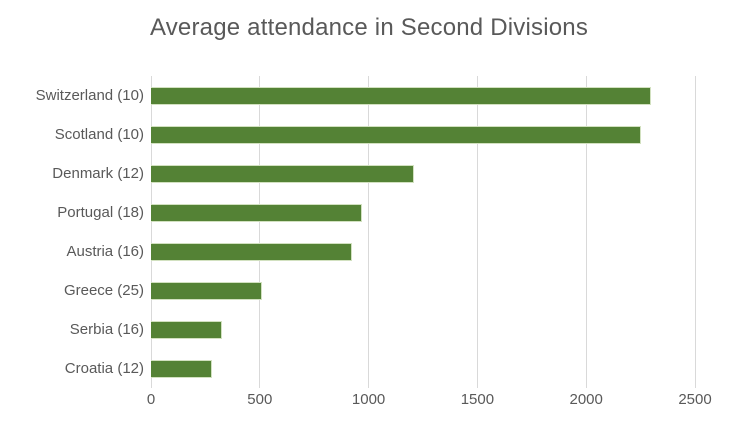 Image resolution: width=738 pixels, height=438 pixels. Describe the element at coordinates (104, 368) in the screenshot. I see `category-label: Croatia (12)` at that location.